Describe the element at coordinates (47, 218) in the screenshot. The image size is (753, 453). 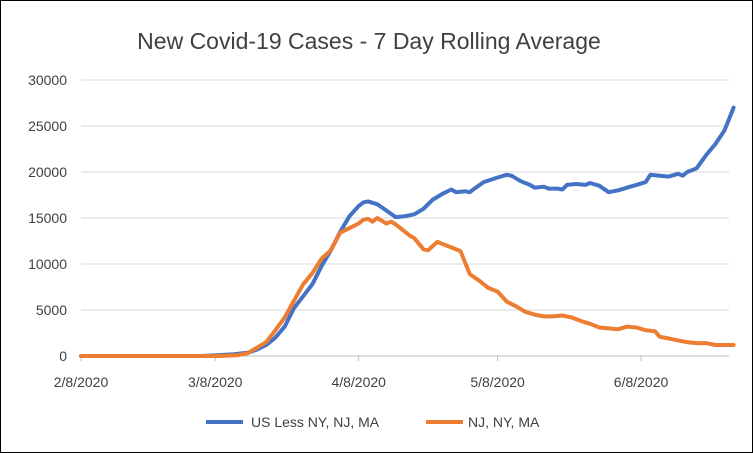
I see `y-tick-label-15000: 15000` at that location.